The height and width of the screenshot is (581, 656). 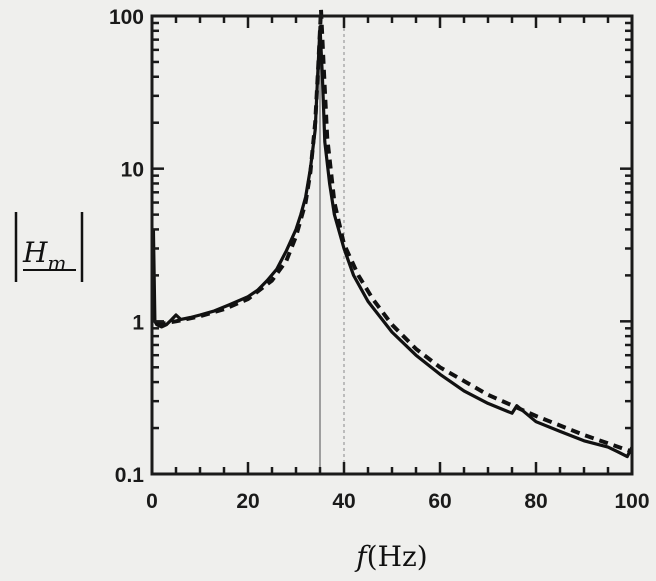 I want to click on x-tick-label: 20, so click(x=247, y=501).